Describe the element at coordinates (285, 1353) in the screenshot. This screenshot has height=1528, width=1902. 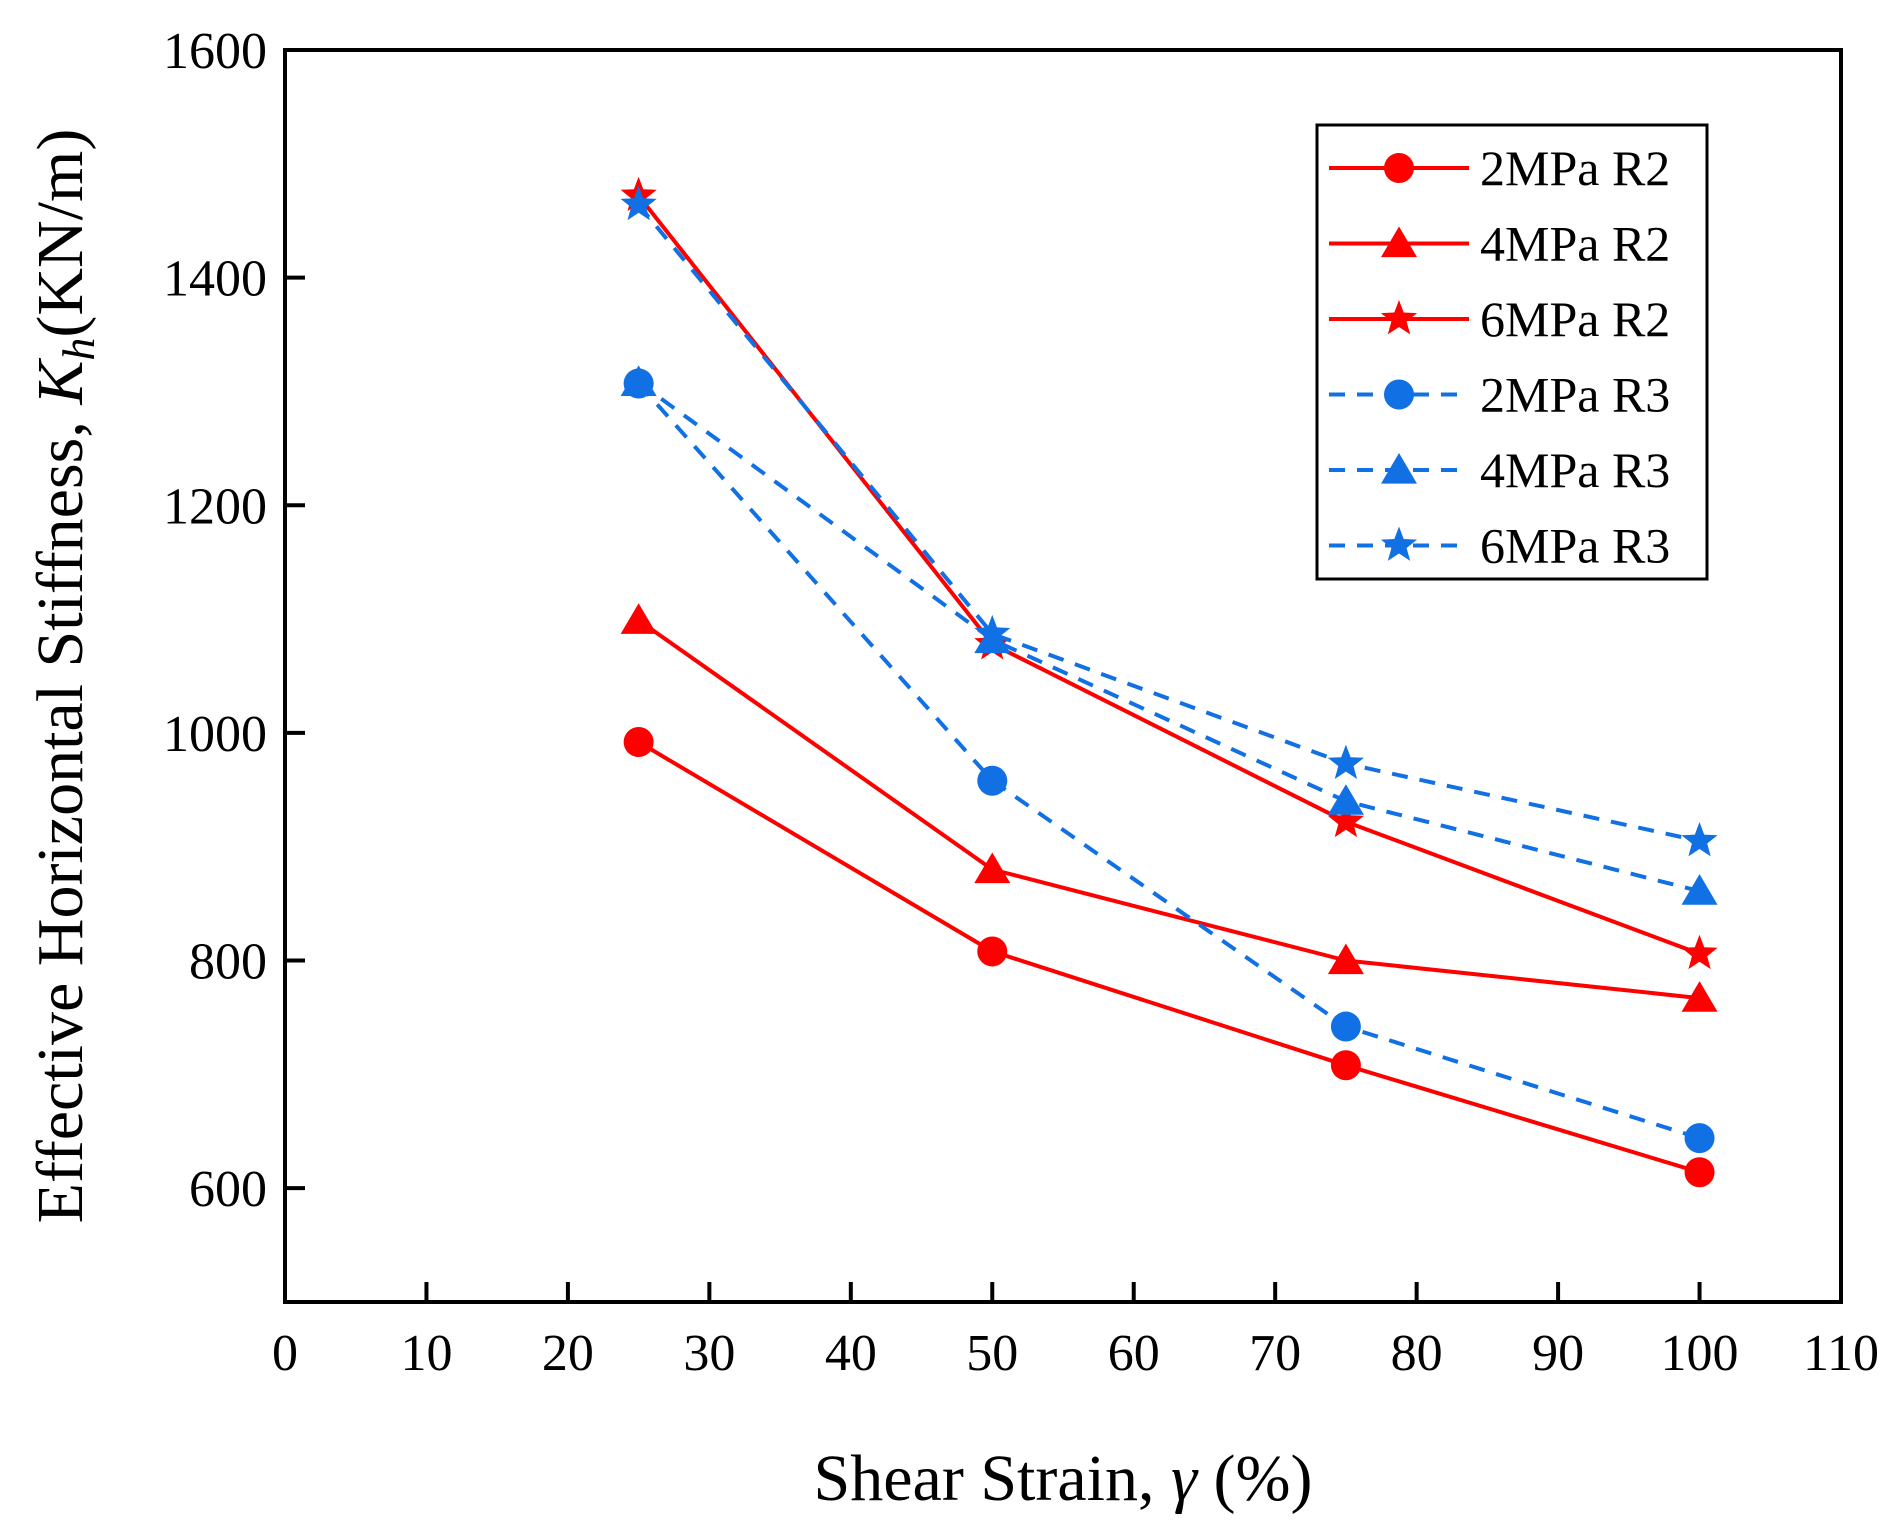
I see `x-tick-label: 0` at that location.